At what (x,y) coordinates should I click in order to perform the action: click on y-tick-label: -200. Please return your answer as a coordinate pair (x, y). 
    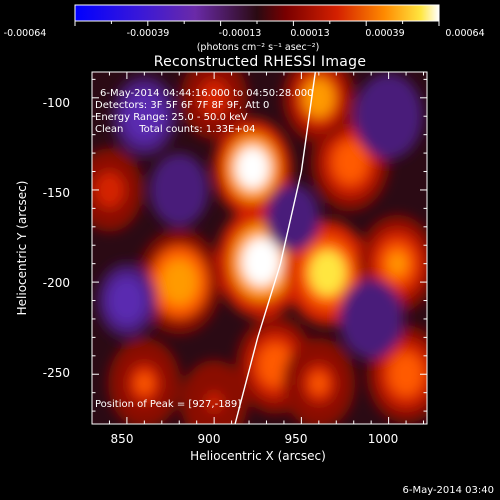
    Looking at the image, I should click on (56, 283).